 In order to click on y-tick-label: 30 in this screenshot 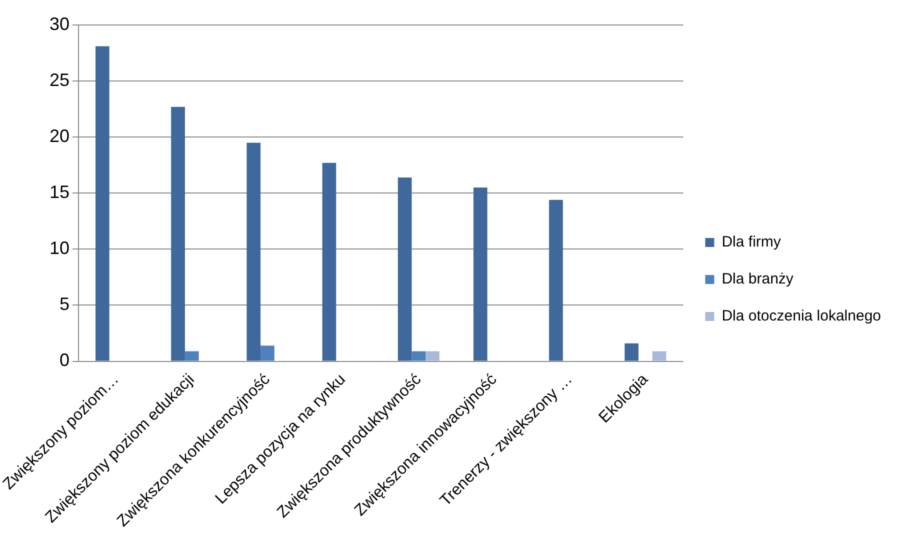, I will do `click(59, 24)`.